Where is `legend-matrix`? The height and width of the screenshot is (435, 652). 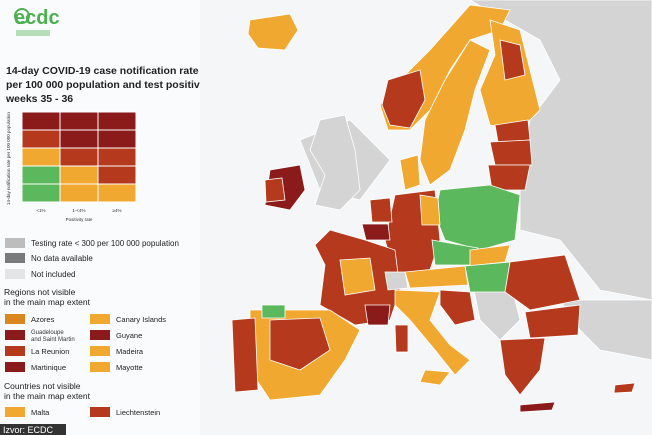
legend-matrix is located at coordinates (79, 157).